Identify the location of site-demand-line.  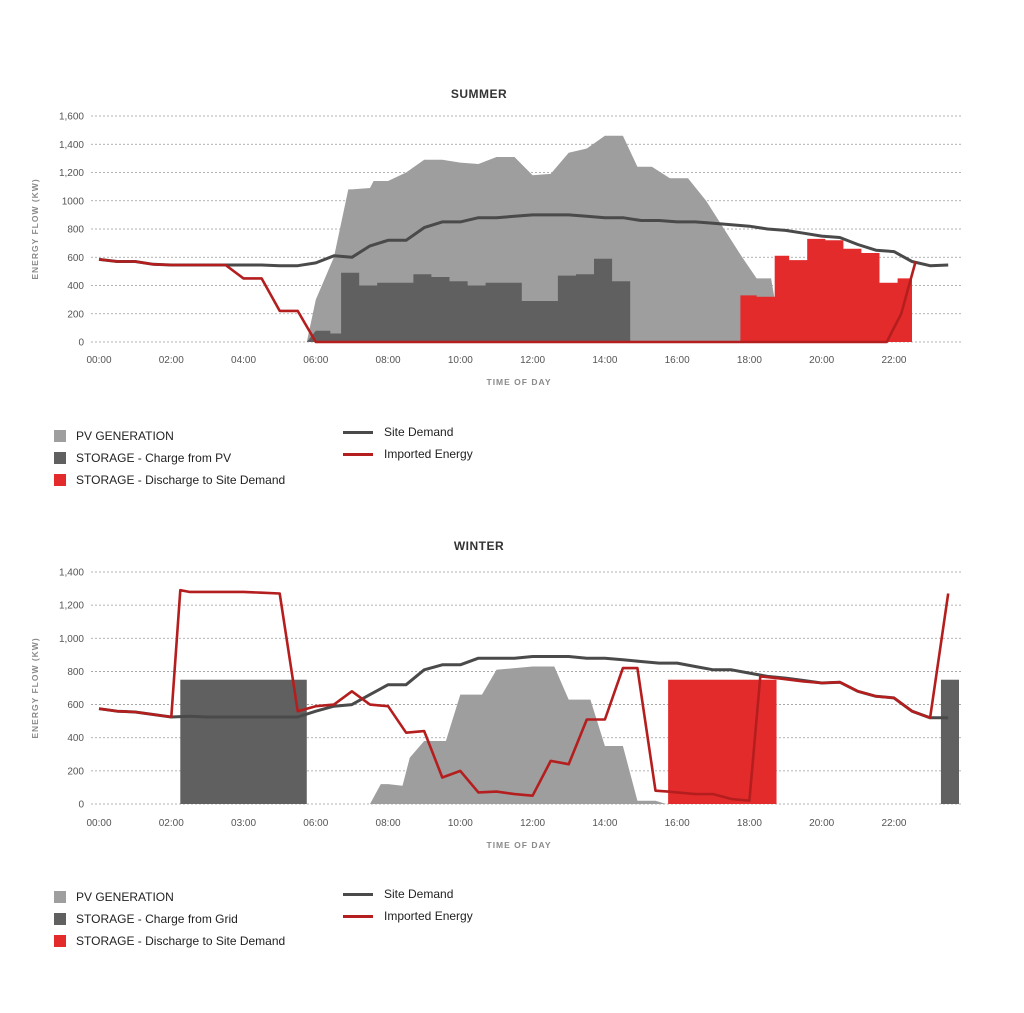
(523, 240).